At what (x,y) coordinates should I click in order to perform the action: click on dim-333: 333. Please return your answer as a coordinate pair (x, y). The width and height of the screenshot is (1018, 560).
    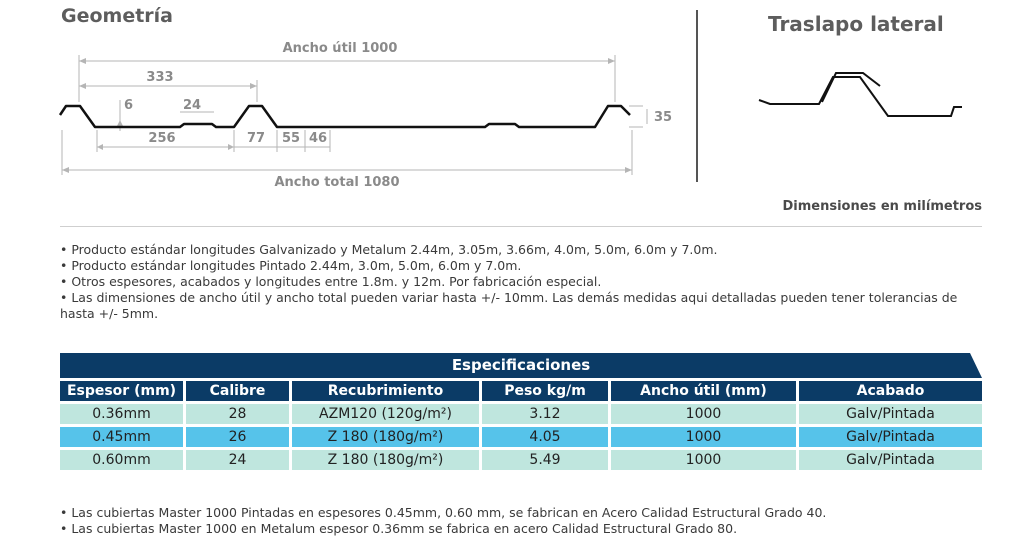
    Looking at the image, I should click on (159, 77).